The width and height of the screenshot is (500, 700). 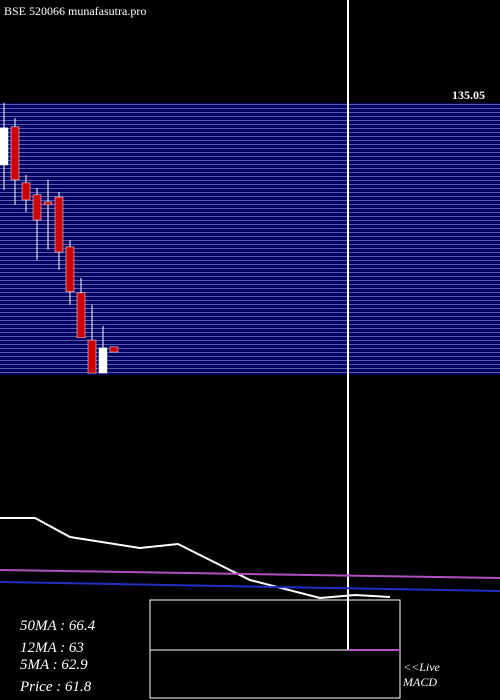 I want to click on chart-title: BSE 520066 munafasutra.pro, so click(x=75, y=11).